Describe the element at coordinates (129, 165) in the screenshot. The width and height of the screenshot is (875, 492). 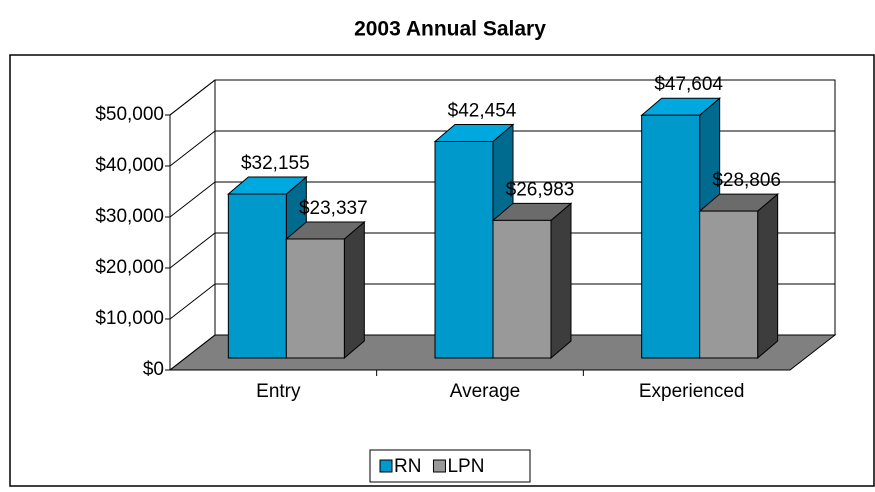
I see `y-tick-label: $40,000` at that location.